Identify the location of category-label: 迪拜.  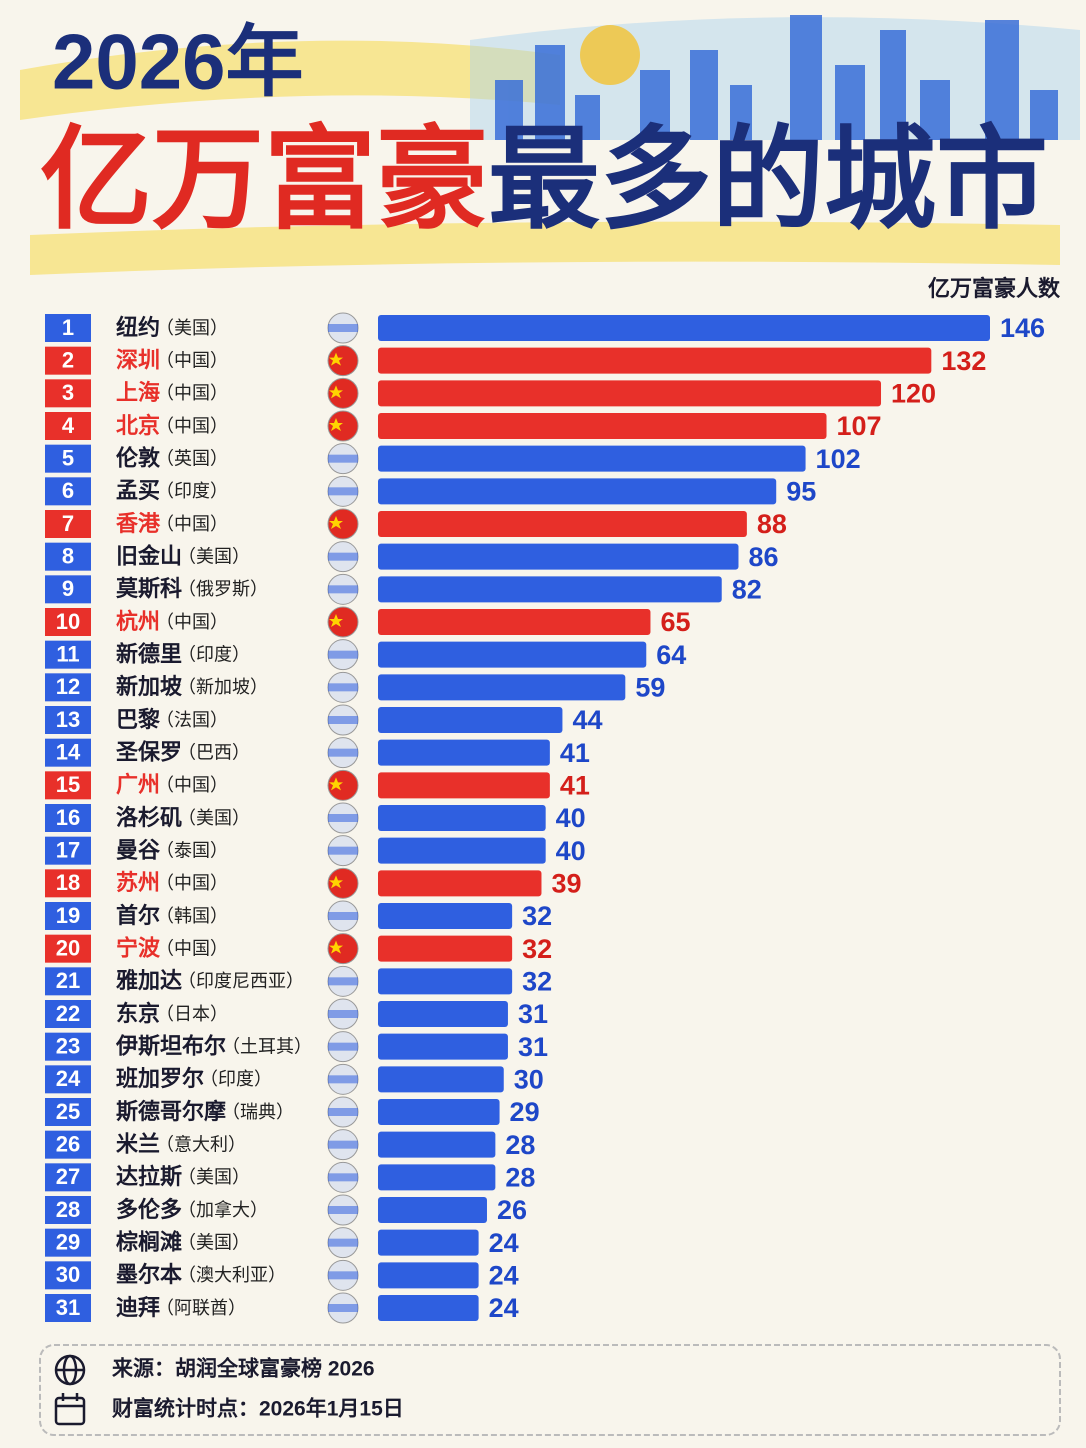
(138, 1307).